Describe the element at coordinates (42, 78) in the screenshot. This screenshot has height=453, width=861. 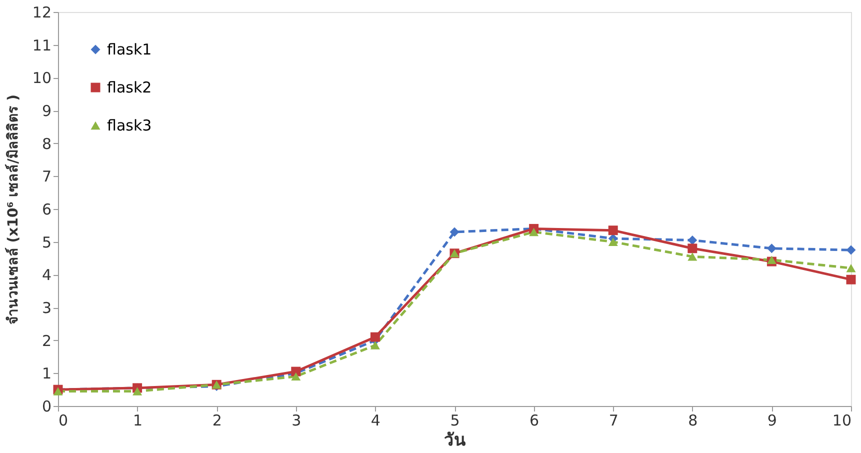
I see `y-tick-label: 10` at that location.